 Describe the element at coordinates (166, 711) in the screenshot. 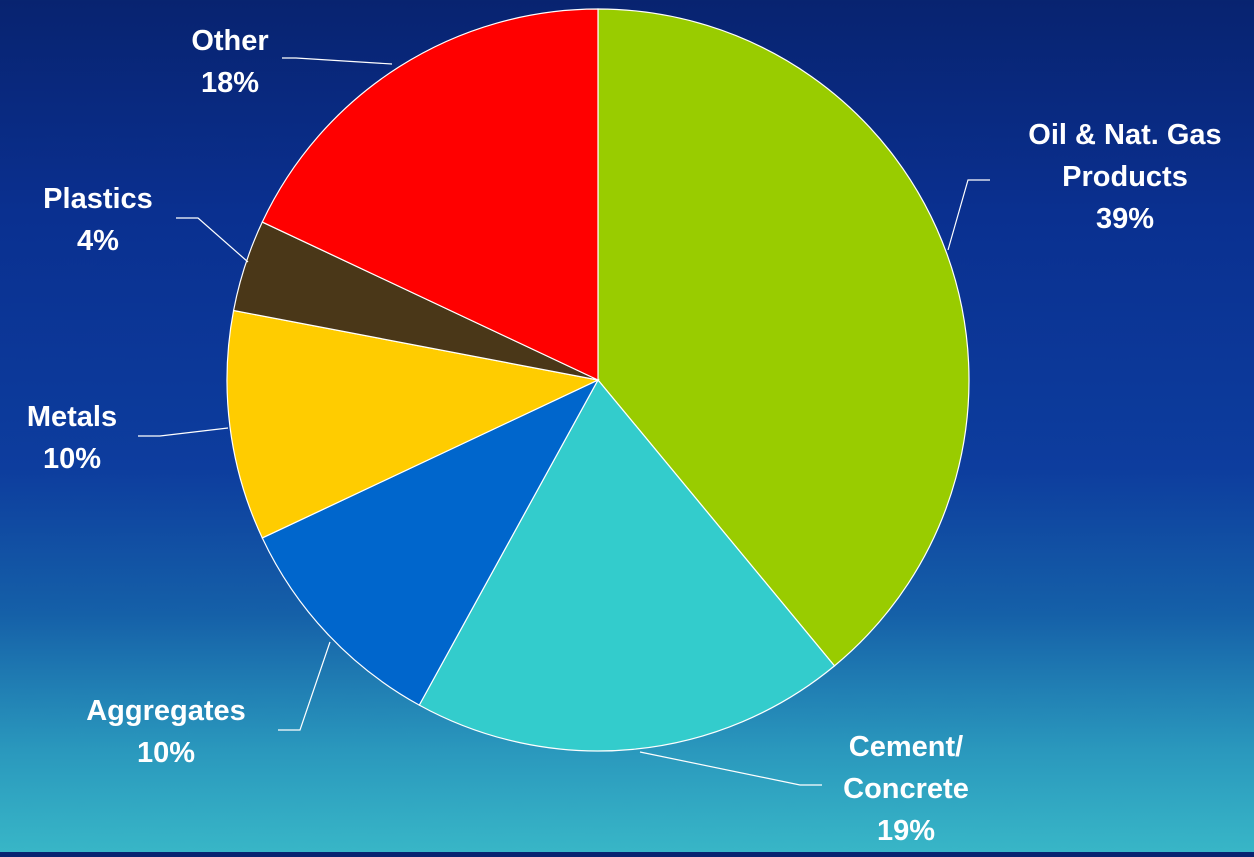

I see `slice-name-label: Aggregates` at that location.